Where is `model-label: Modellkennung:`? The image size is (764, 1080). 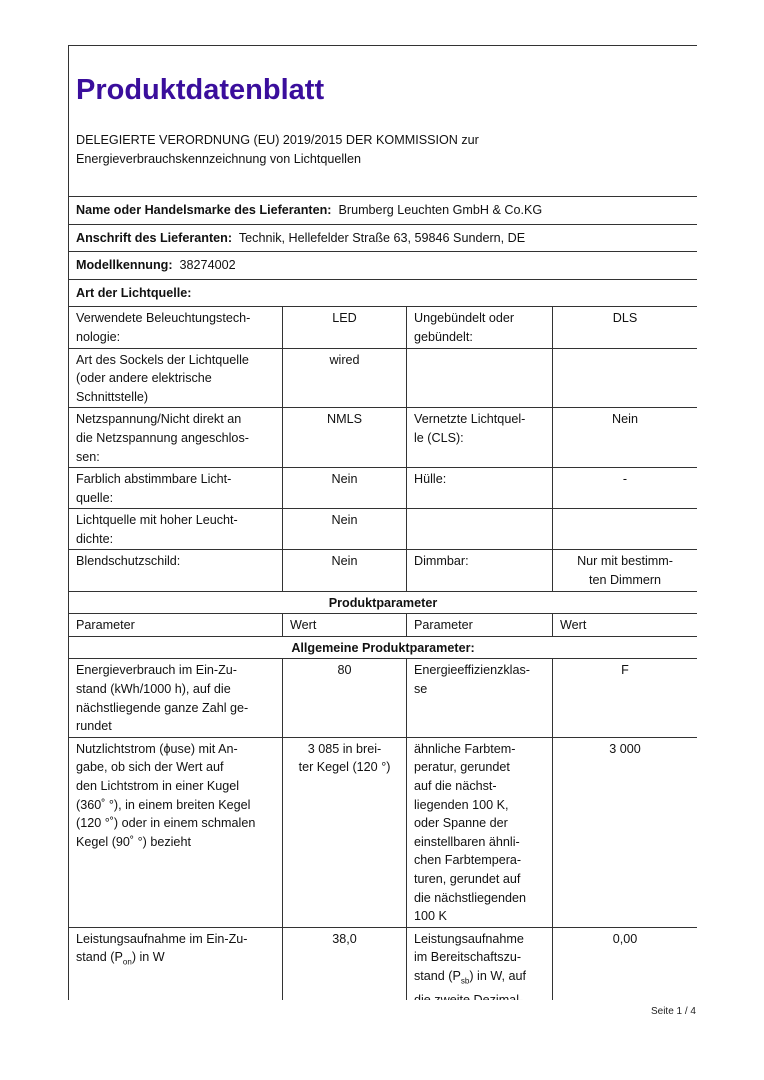 model-label: Modellkennung: is located at coordinates (124, 265).